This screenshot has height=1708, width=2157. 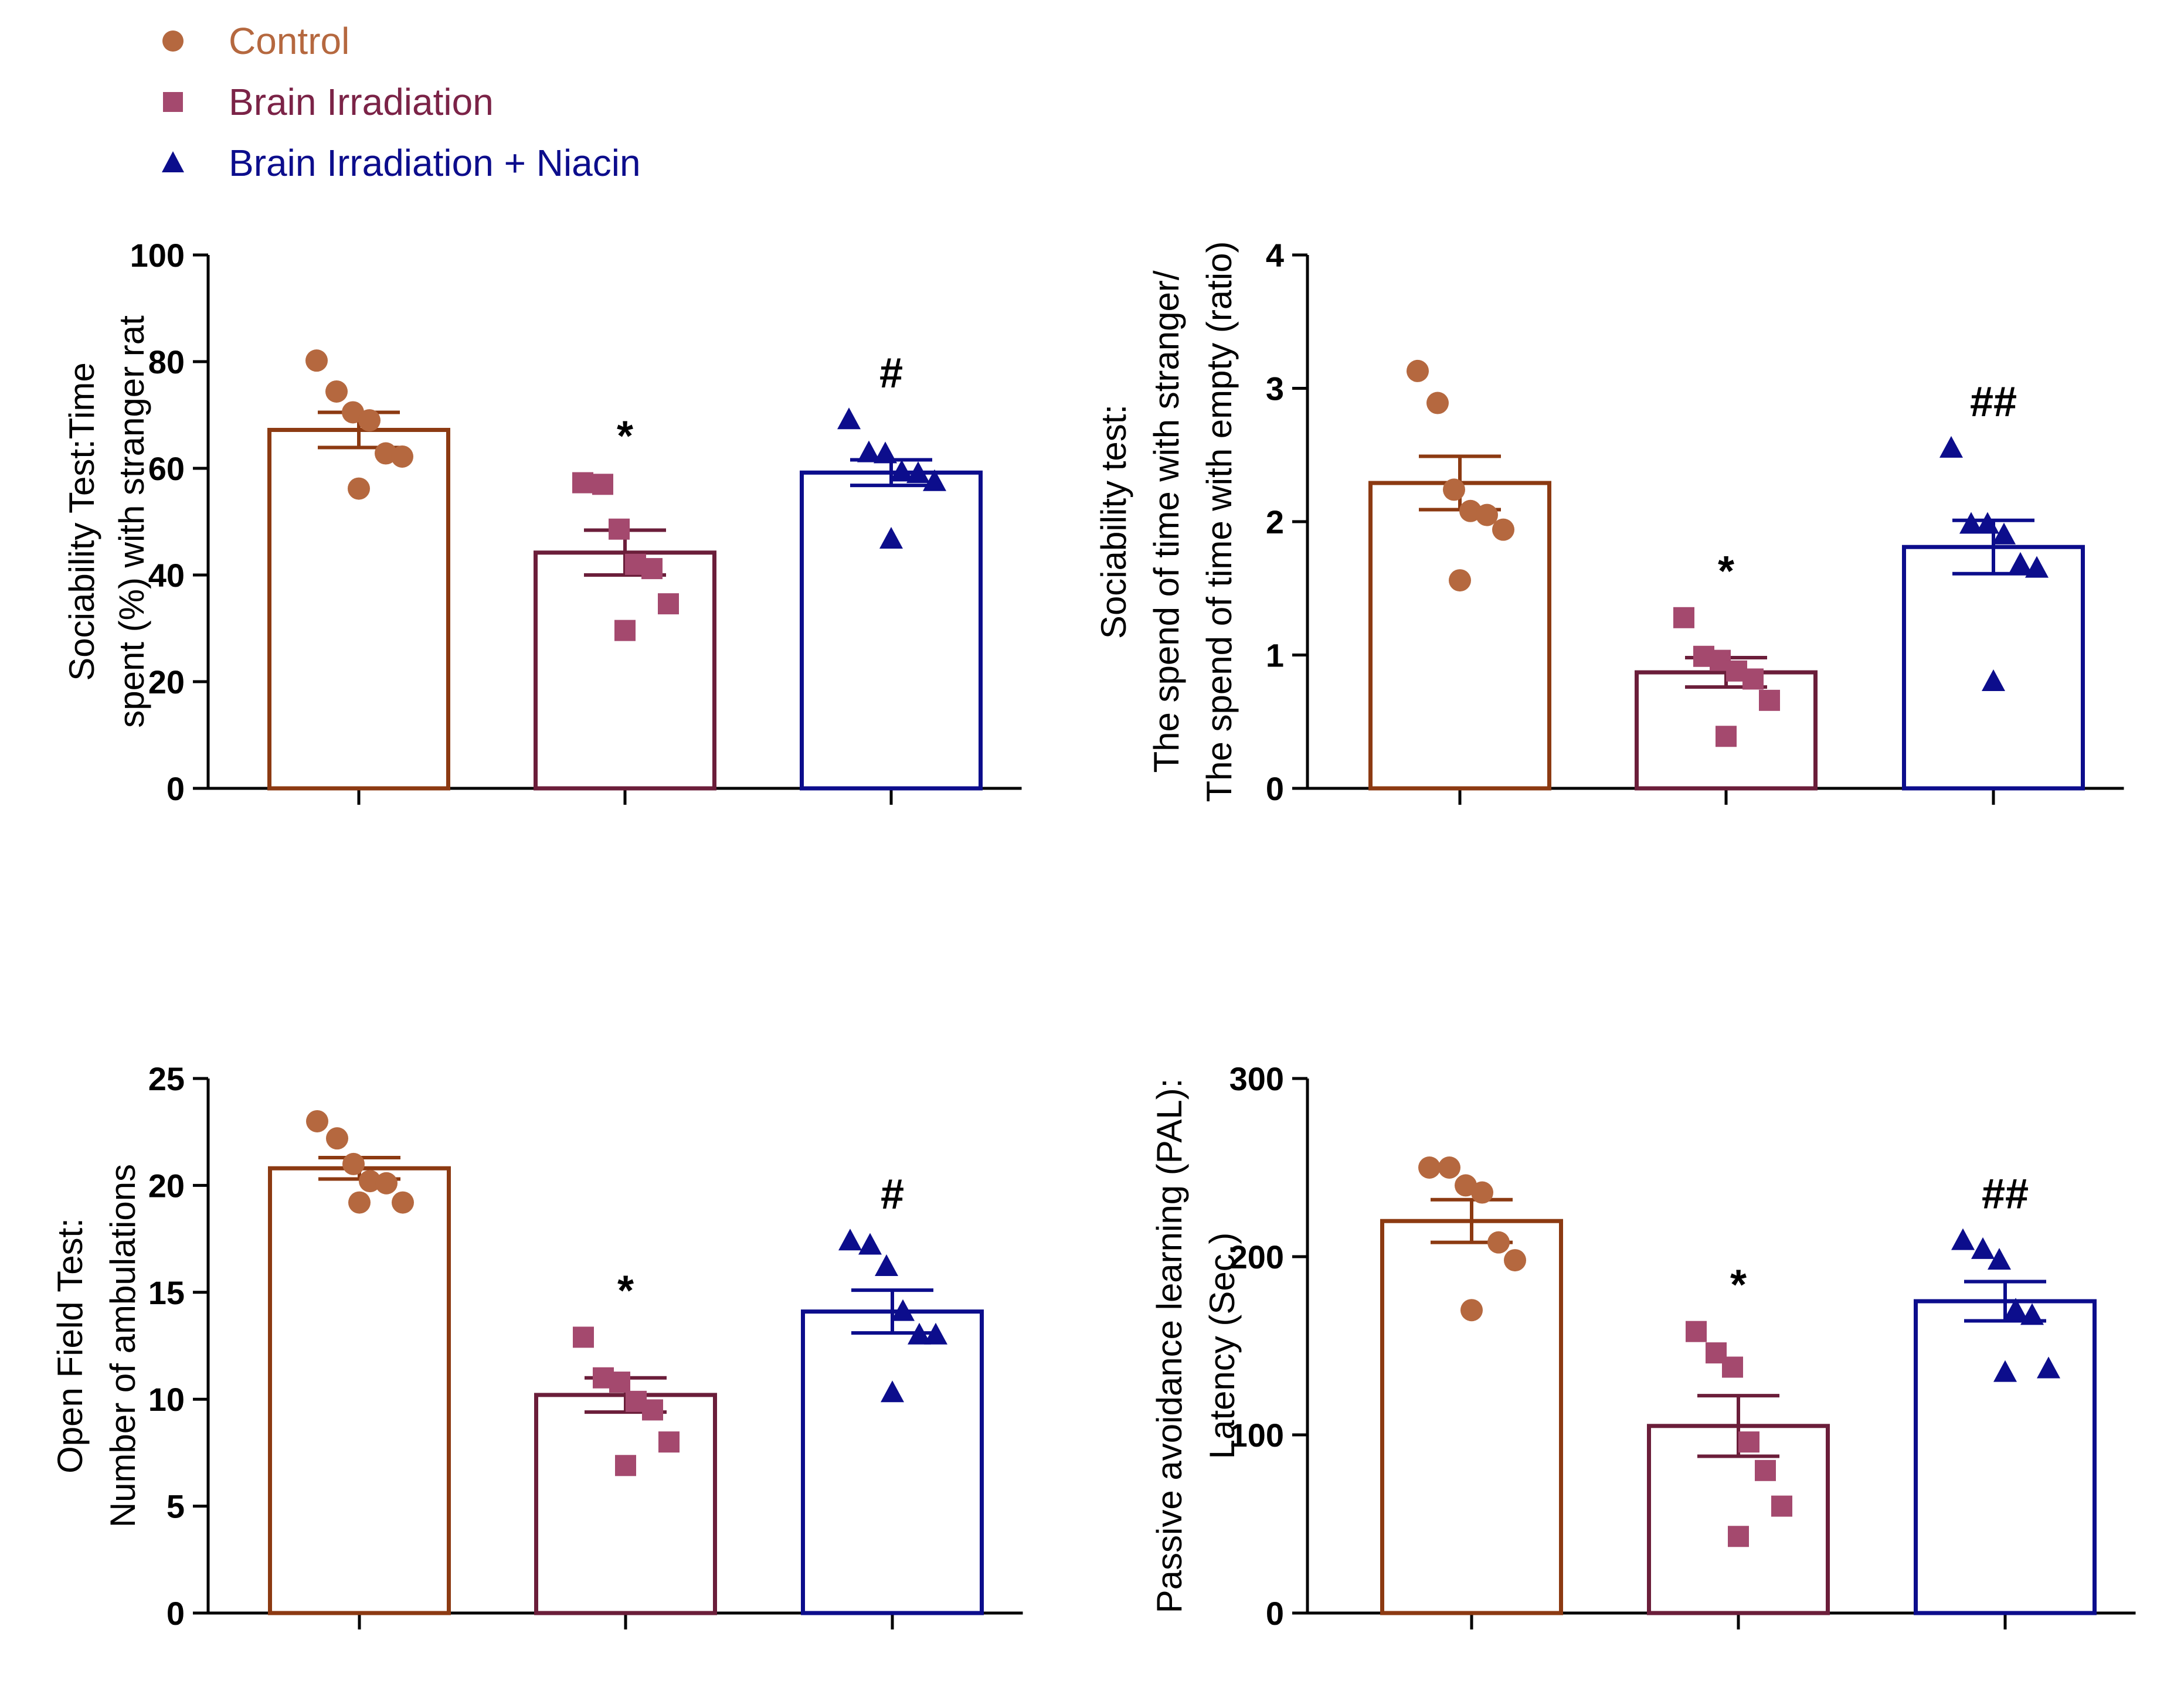 I want to click on y-tick-label: 5, so click(x=176, y=1506).